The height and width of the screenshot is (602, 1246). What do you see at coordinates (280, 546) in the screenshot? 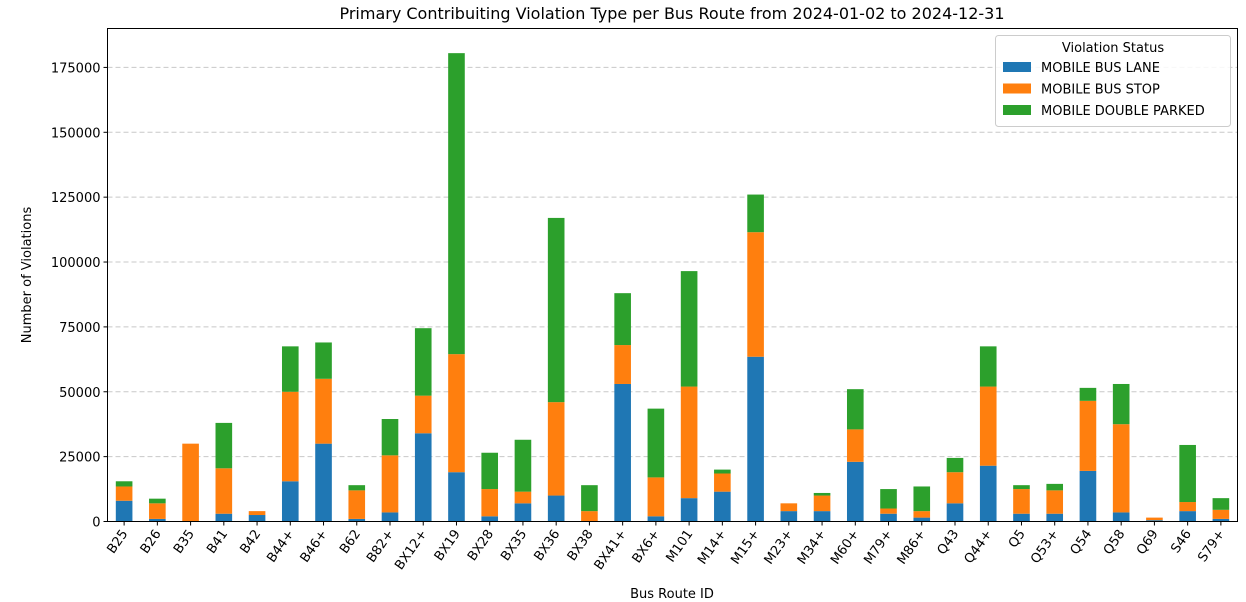
I see `x-tick-label: B44+` at bounding box center [280, 546].